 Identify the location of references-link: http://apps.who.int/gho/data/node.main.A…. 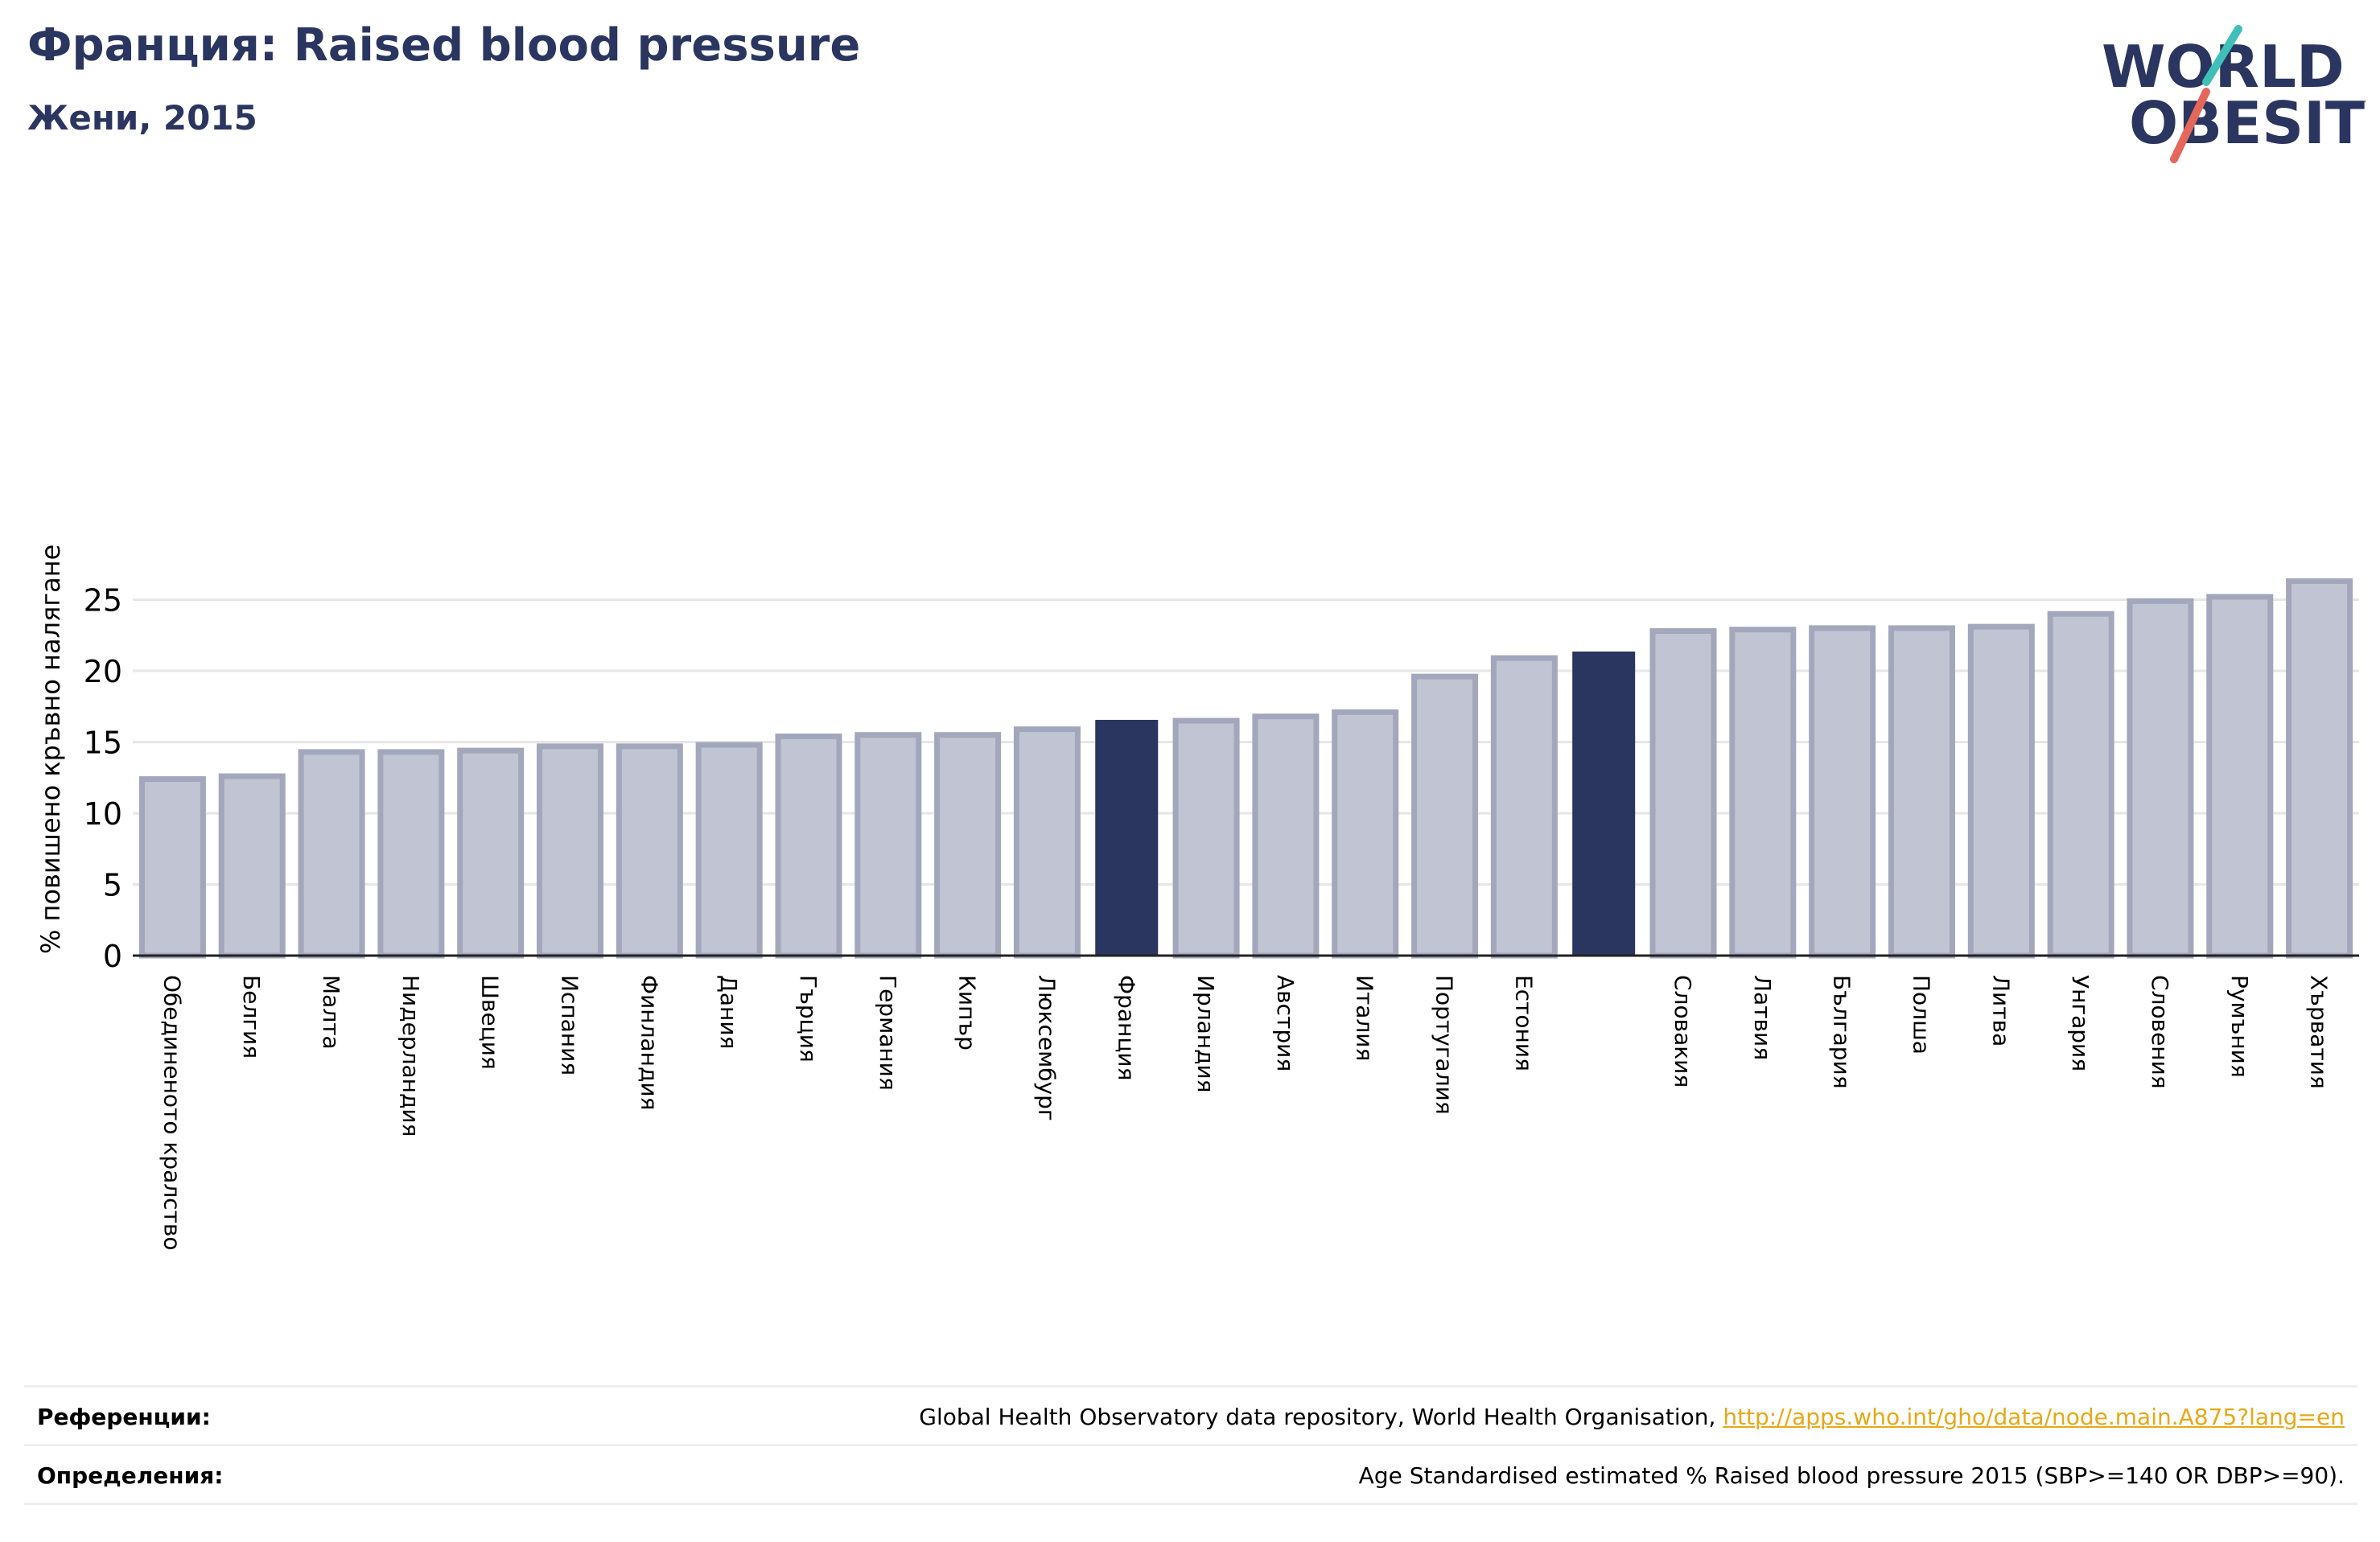
(2034, 1417).